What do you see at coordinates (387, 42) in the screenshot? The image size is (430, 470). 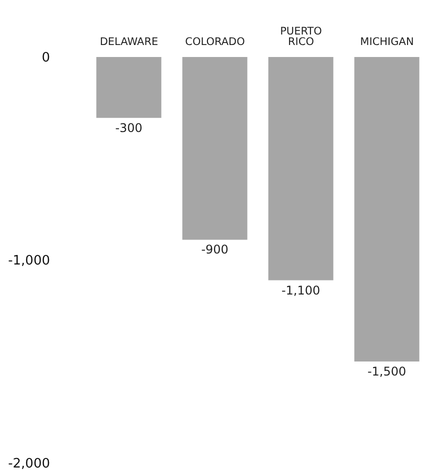 I see `x-tick-label: MICHIGAN` at bounding box center [387, 42].